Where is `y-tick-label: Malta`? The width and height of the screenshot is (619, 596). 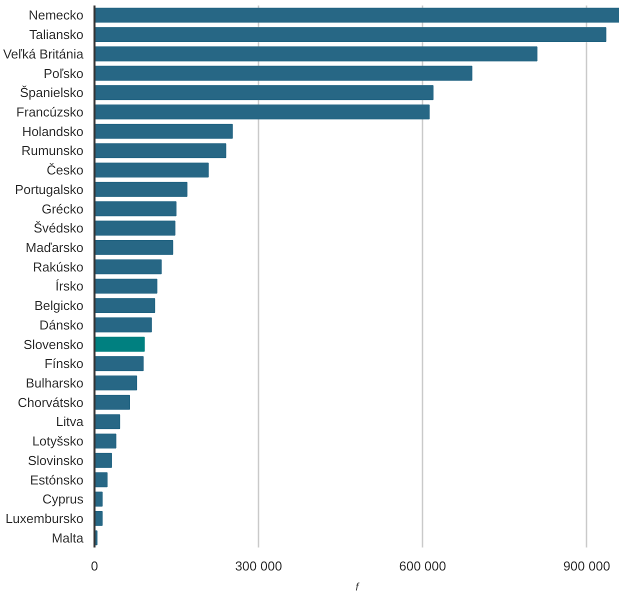
y-tick-label: Malta is located at coordinates (68, 538).